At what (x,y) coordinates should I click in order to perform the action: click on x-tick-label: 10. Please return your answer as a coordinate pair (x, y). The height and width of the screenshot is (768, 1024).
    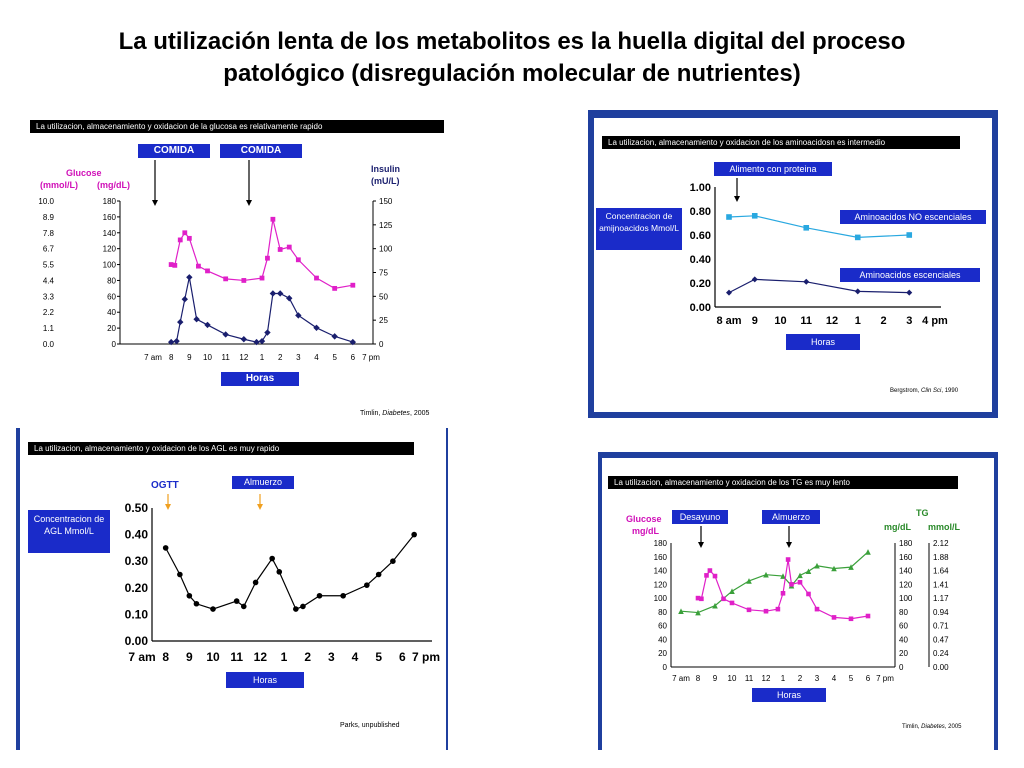
    Looking at the image, I should click on (213, 657).